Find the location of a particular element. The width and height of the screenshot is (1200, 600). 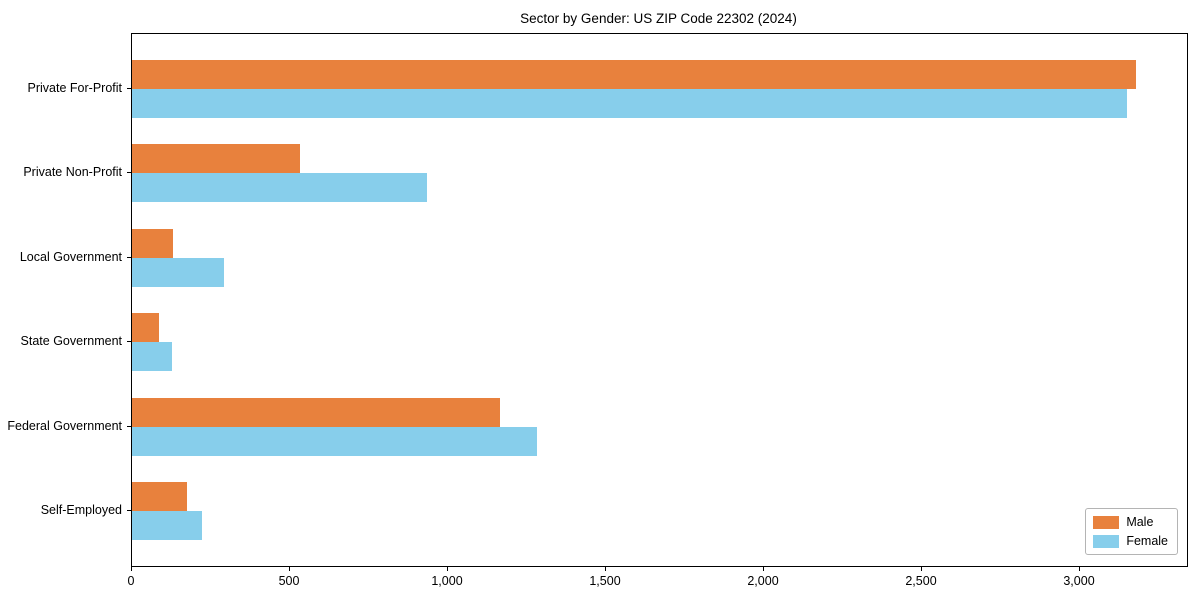

legend-label-female: Female is located at coordinates (1147, 541).